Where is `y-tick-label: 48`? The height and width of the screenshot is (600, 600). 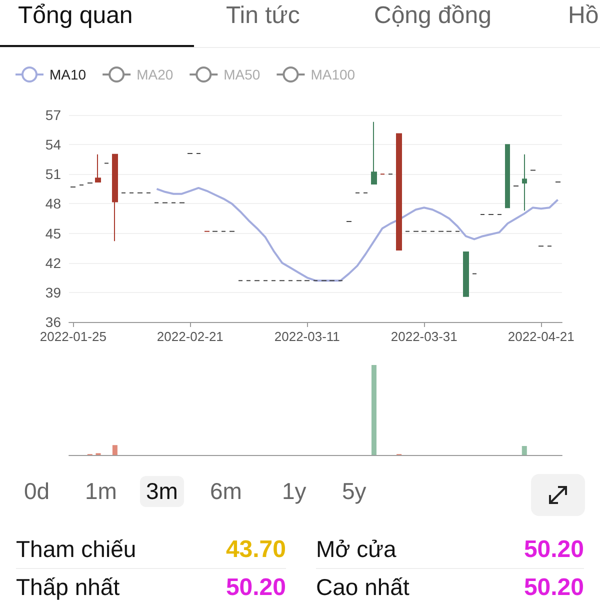
y-tick-label: 48 is located at coordinates (53, 204).